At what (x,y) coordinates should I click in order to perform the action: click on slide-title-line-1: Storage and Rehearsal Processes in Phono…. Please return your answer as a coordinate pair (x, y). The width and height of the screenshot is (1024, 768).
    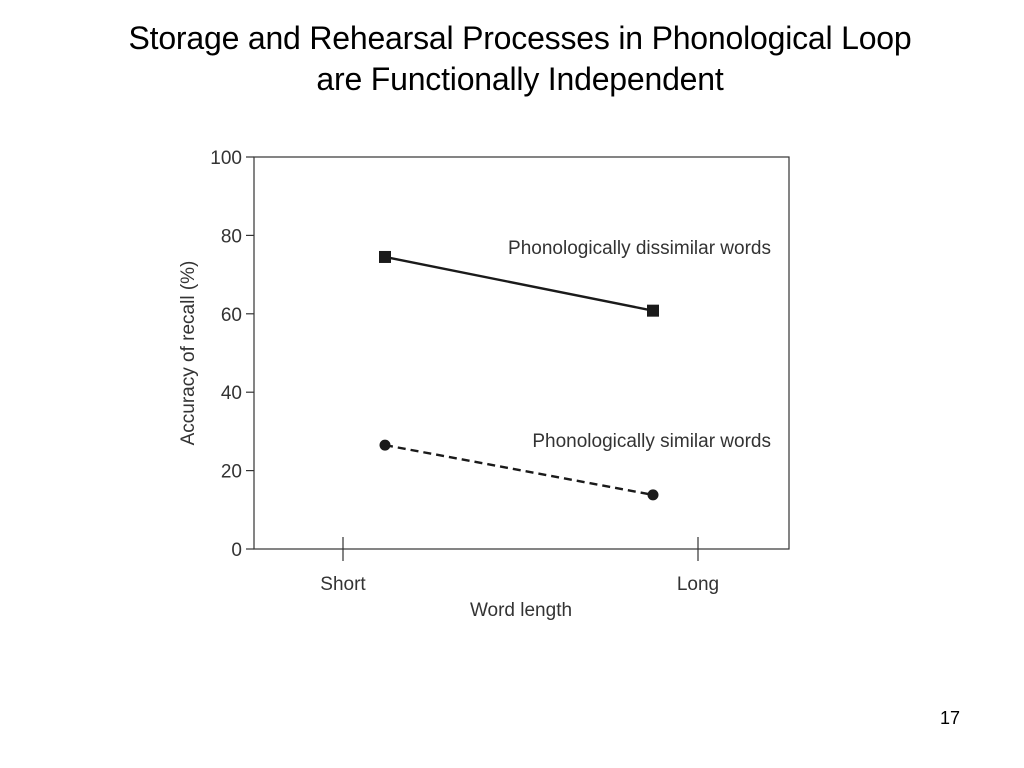
    Looking at the image, I should click on (520, 38).